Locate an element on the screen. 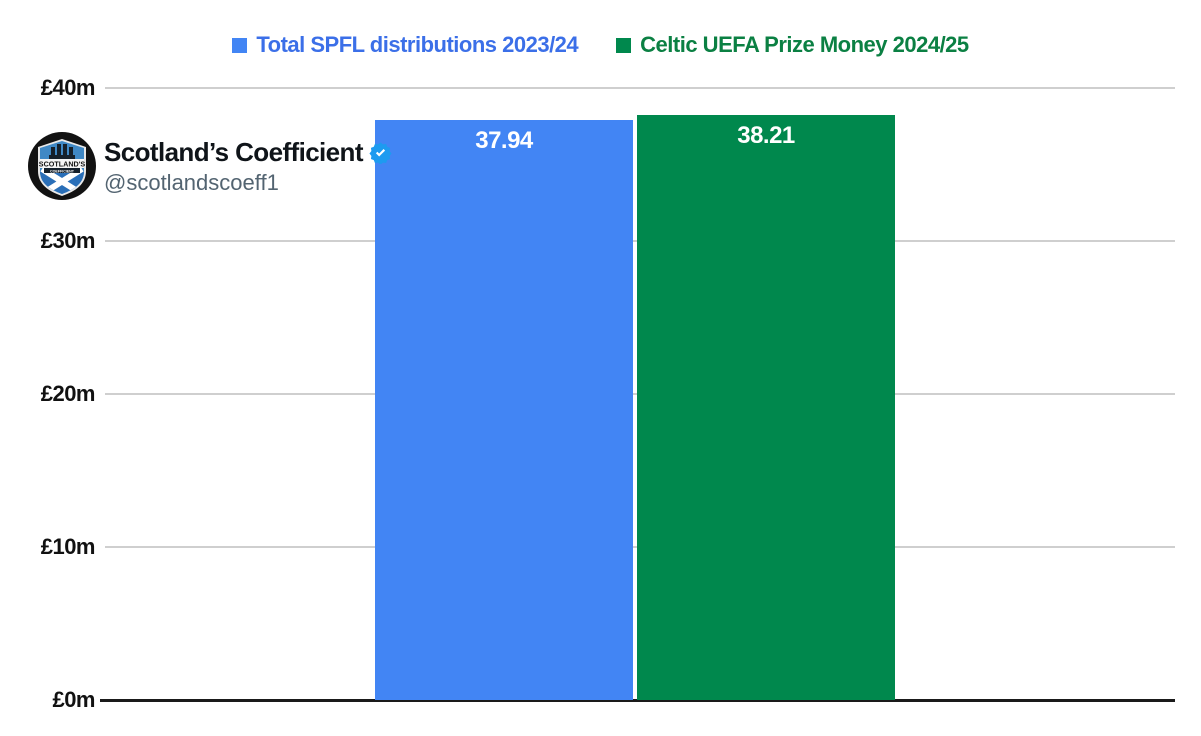  ytick-20m: £20m is located at coordinates (68, 393).